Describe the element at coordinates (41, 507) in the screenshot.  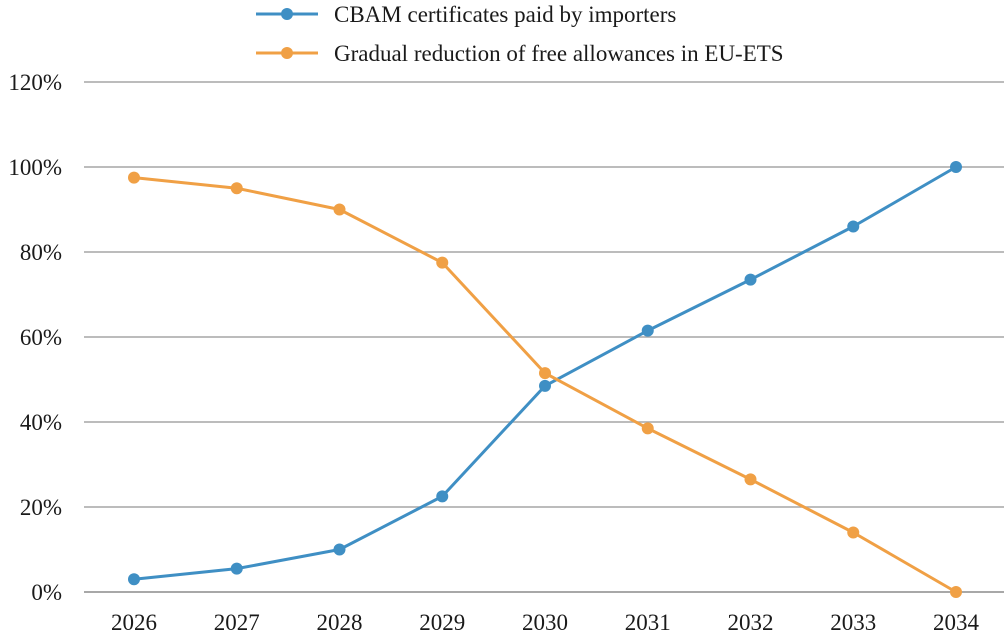
I see `y-tick-label: 20%` at that location.